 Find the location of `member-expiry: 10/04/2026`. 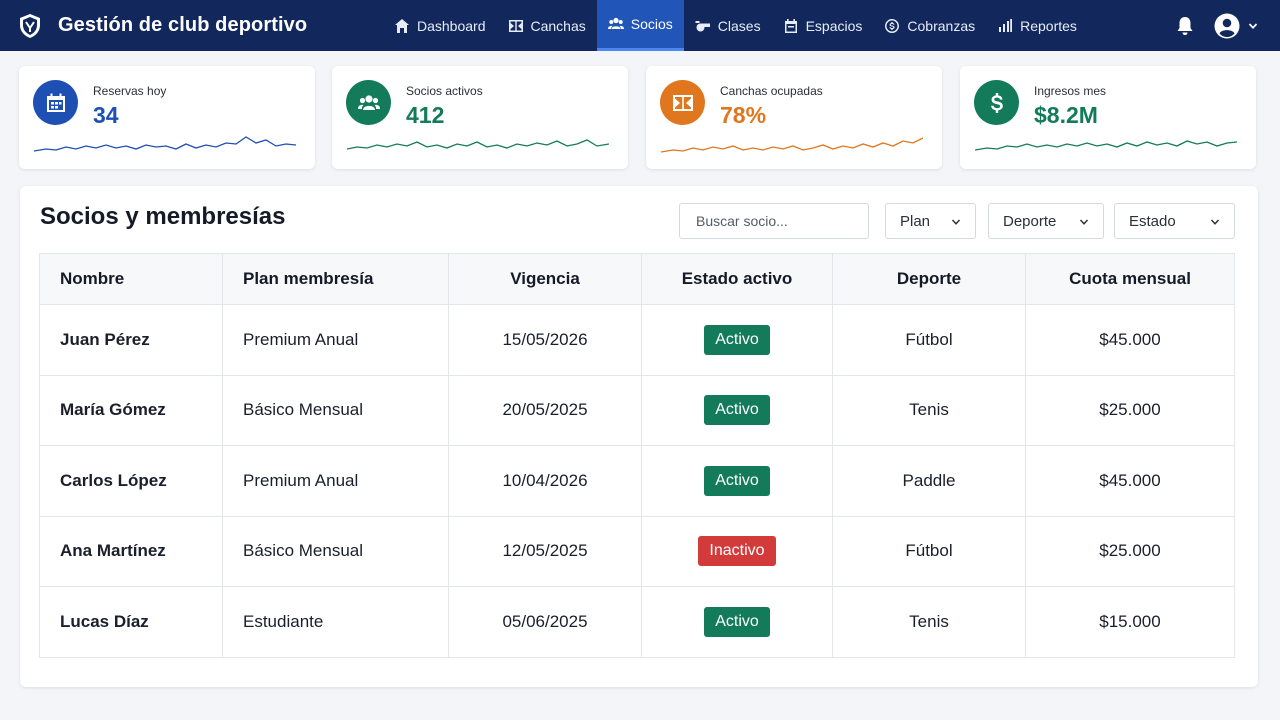

member-expiry: 10/04/2026 is located at coordinates (545, 481).